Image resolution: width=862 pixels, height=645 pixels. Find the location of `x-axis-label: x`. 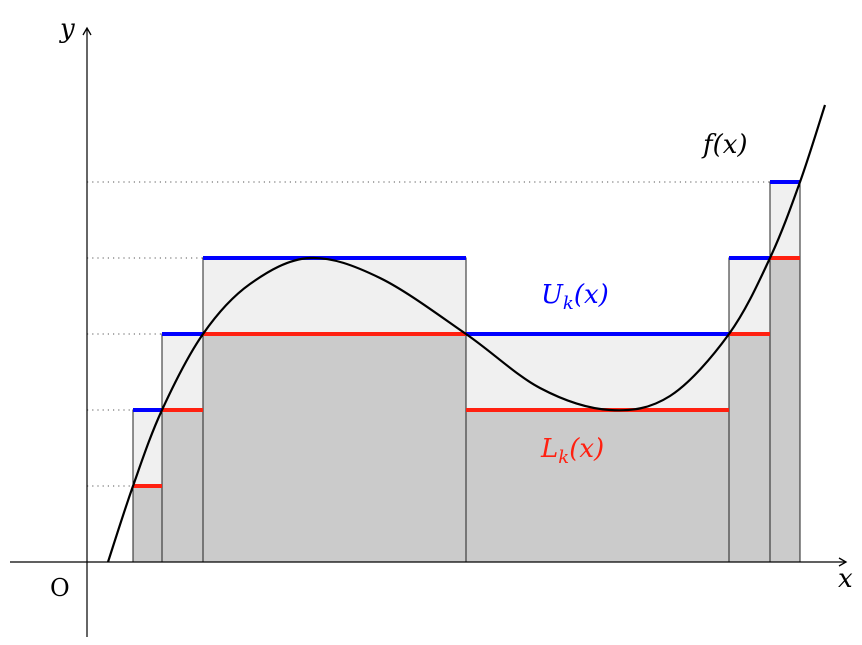

x-axis-label: x is located at coordinates (845, 579).